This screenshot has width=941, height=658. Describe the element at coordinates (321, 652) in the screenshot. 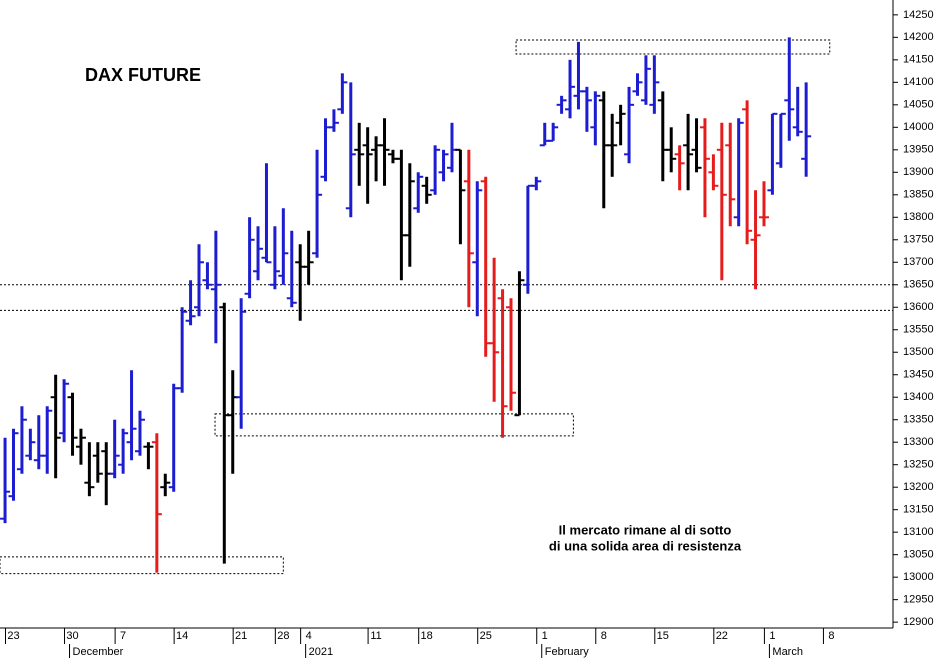

I see `month-label: 2021` at that location.